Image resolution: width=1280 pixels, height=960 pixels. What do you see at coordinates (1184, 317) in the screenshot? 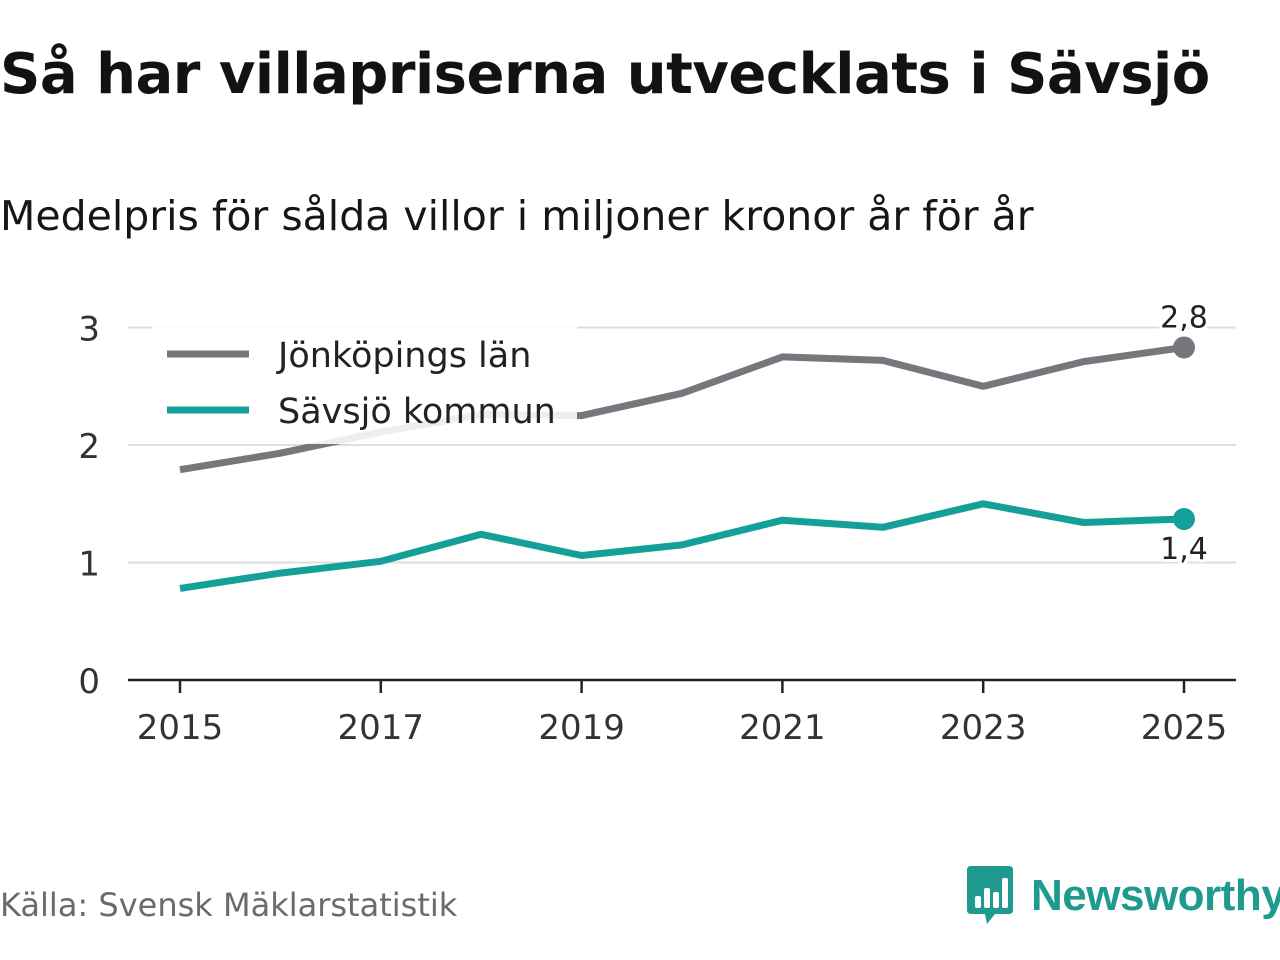
I see `series-end-label-0: 2,8` at bounding box center [1184, 317].